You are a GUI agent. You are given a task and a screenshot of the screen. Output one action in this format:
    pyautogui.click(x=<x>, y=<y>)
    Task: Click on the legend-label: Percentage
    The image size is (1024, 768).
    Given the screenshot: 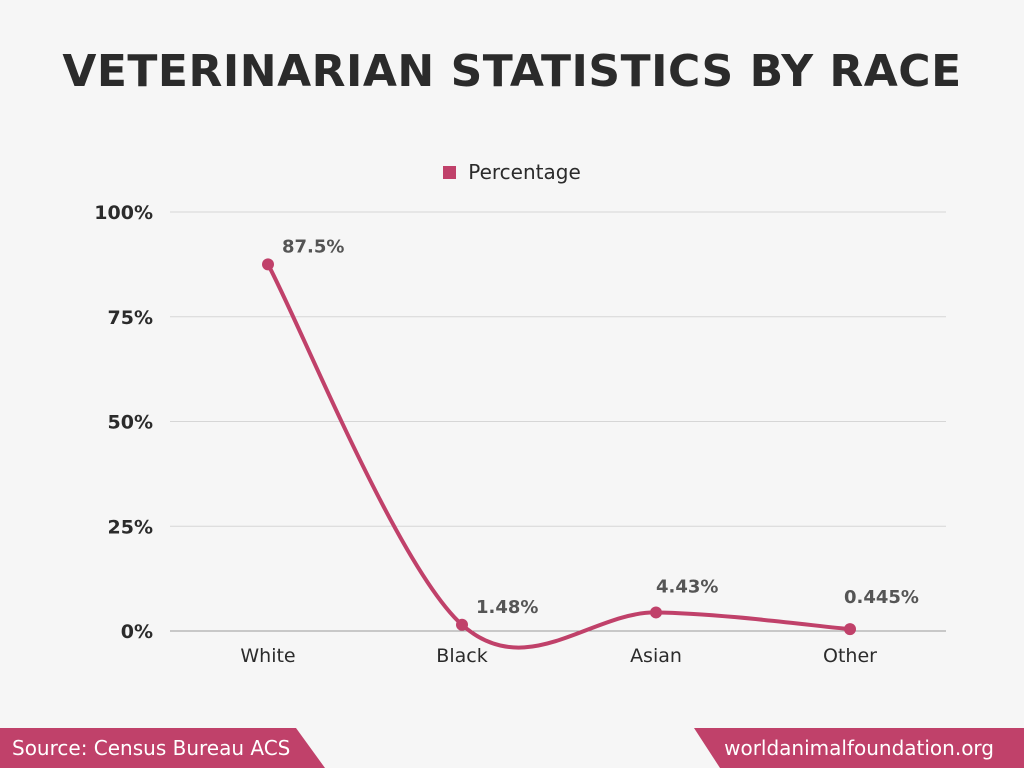 What is the action you would take?
    pyautogui.click(x=524, y=172)
    